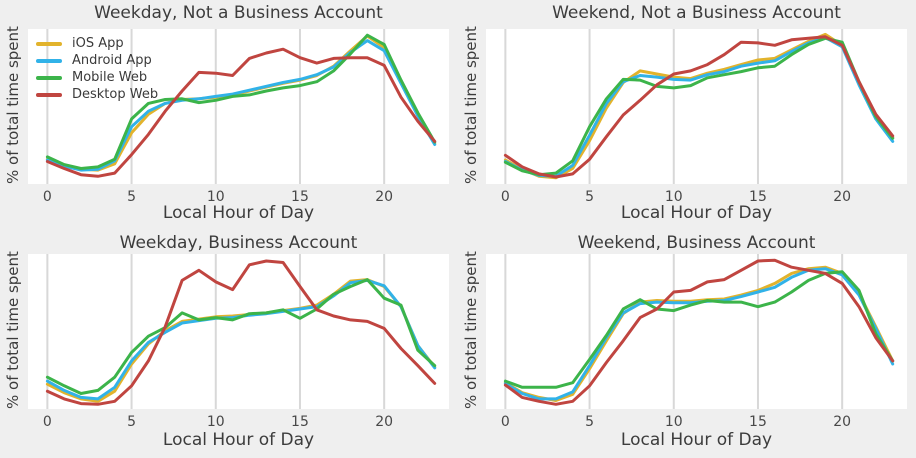  I want to click on chart-title: Weekday, Business Account, so click(238, 243).